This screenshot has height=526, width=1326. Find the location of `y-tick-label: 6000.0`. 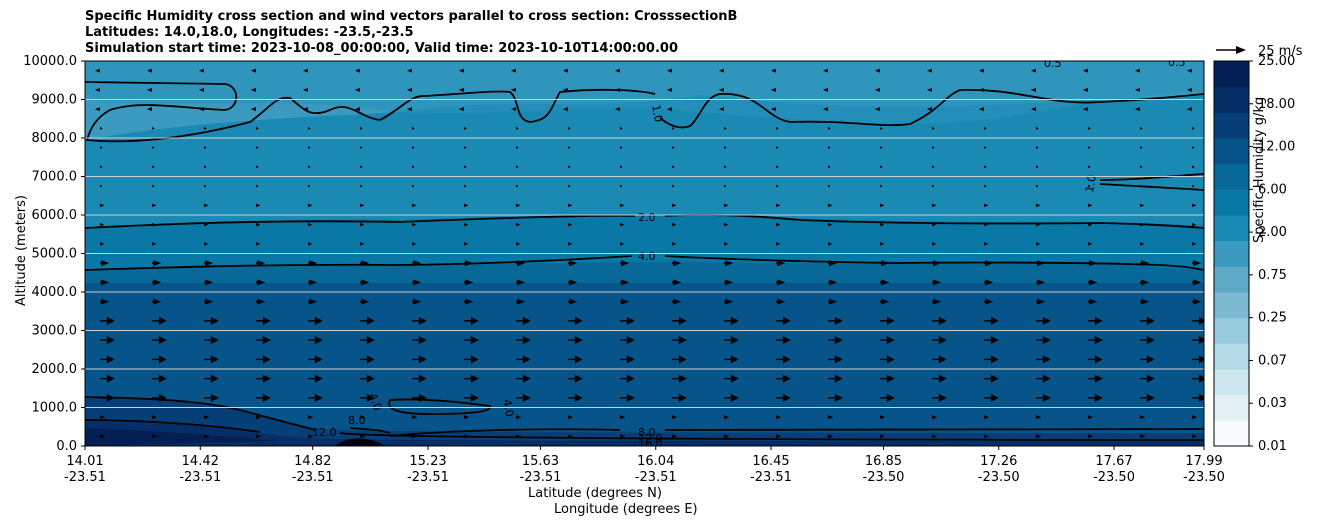

y-tick-label: 6000.0 is located at coordinates (55, 215).